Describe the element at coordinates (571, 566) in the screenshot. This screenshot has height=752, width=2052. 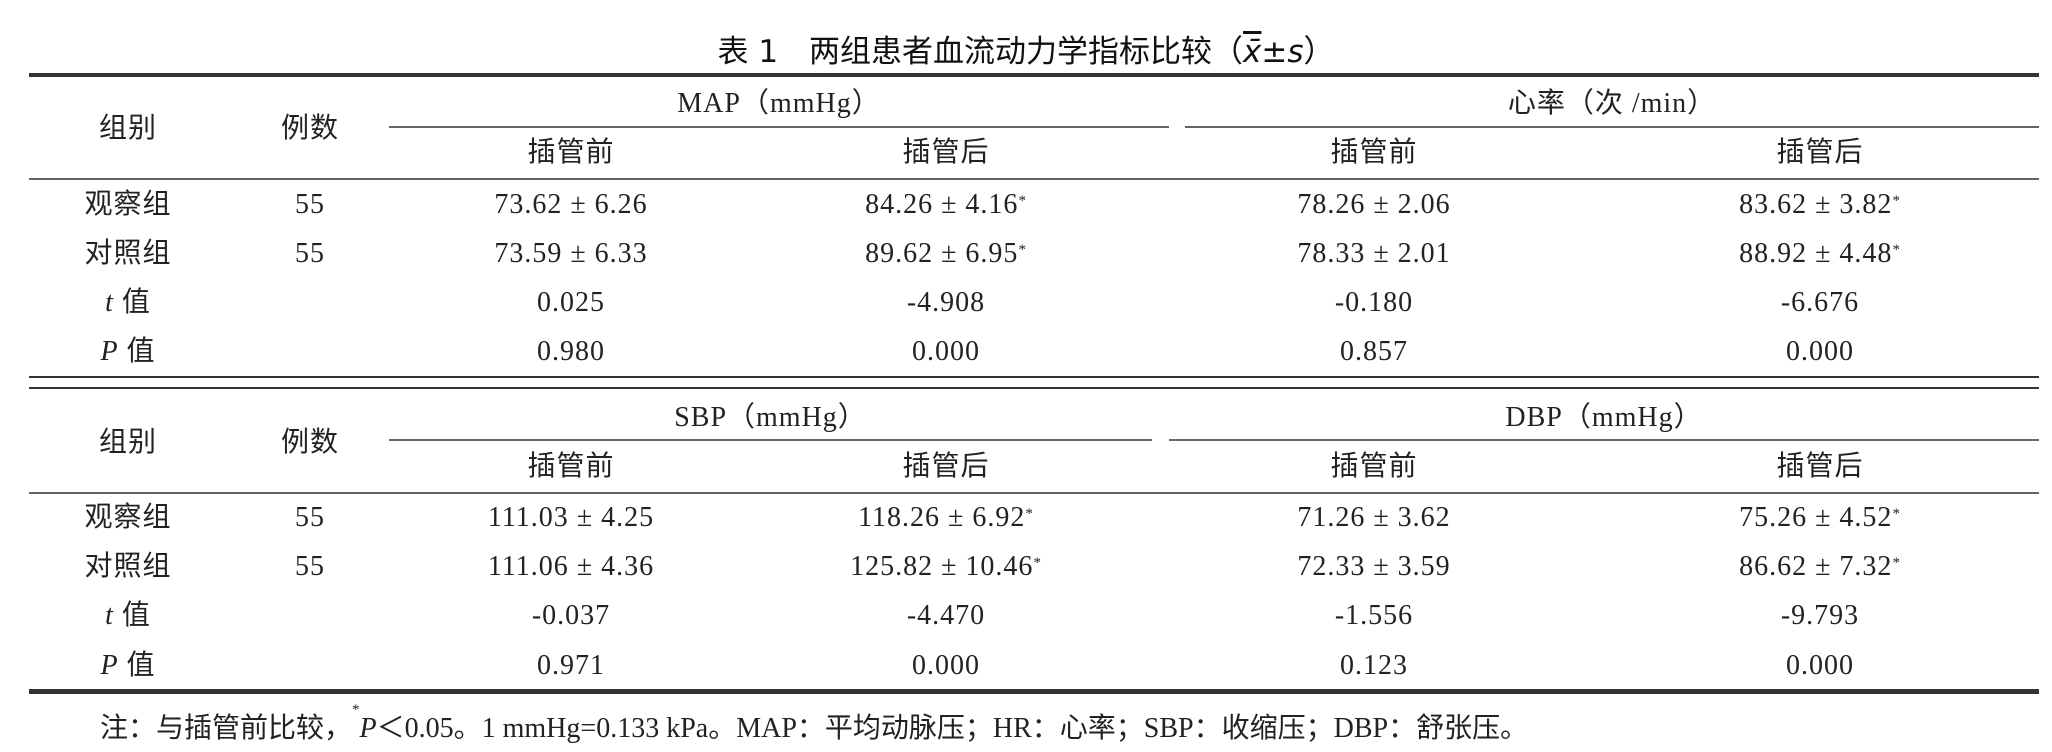
I see `cell-c1: 111.06 ± 4.36` at that location.